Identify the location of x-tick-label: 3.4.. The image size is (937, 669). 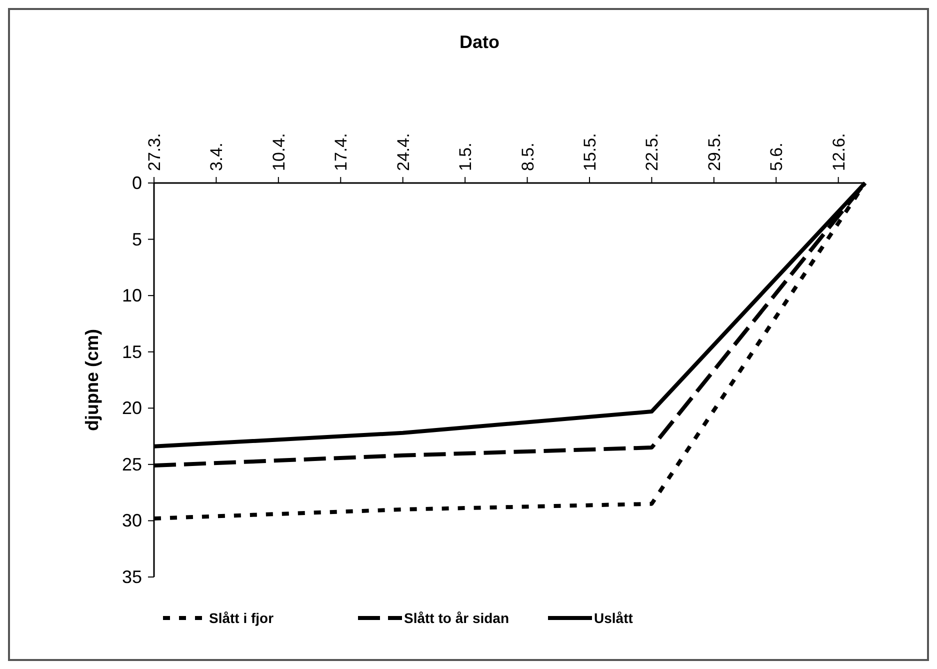
(216, 156).